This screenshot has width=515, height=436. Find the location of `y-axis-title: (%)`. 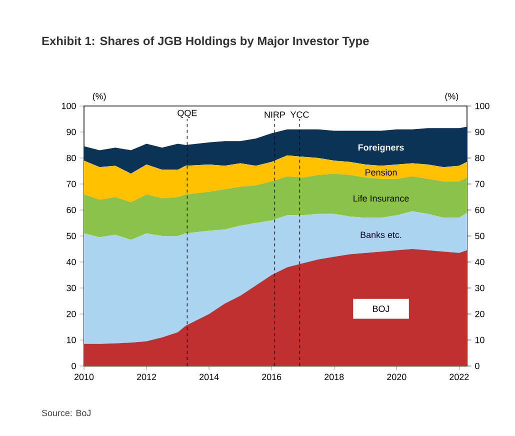

y-axis-title: (%) is located at coordinates (99, 97).